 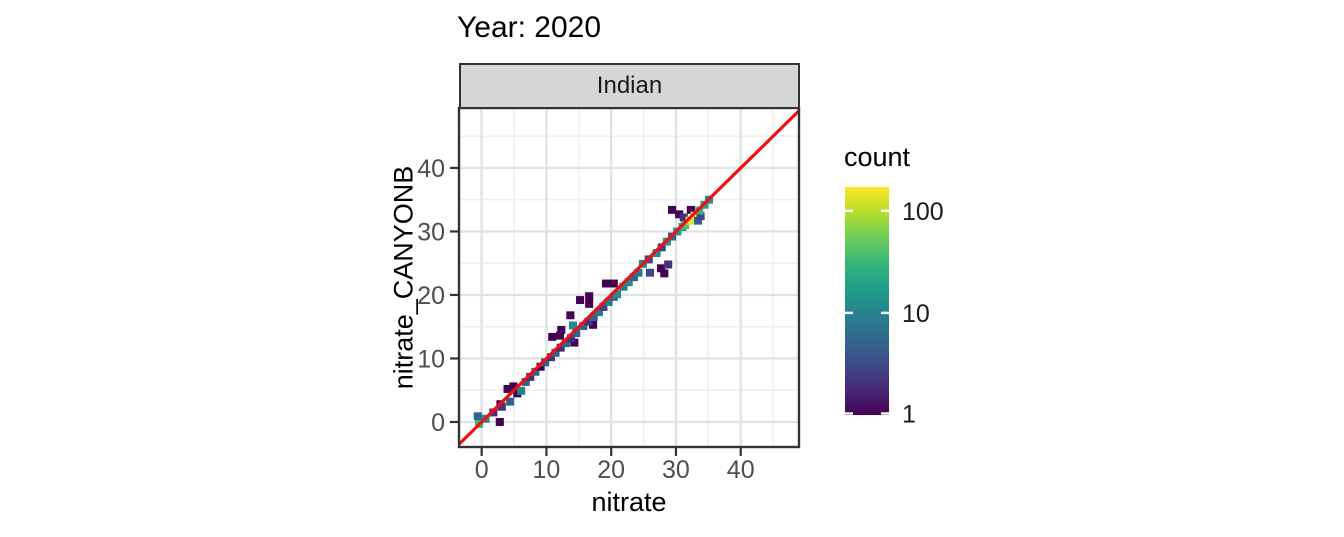 What do you see at coordinates (529, 27) in the screenshot?
I see `plot-title: Year: 2020` at bounding box center [529, 27].